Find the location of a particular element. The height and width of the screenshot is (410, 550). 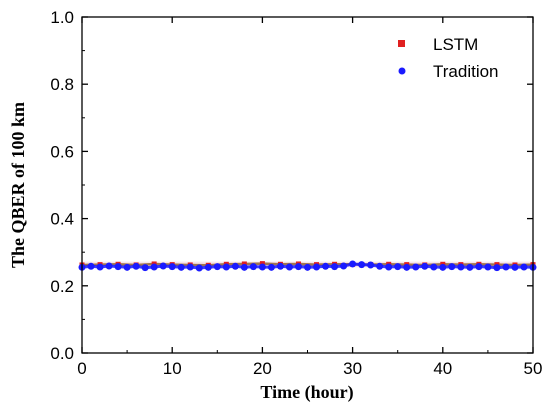

y-axis-title: The QBER of 100 km is located at coordinates (18, 185).